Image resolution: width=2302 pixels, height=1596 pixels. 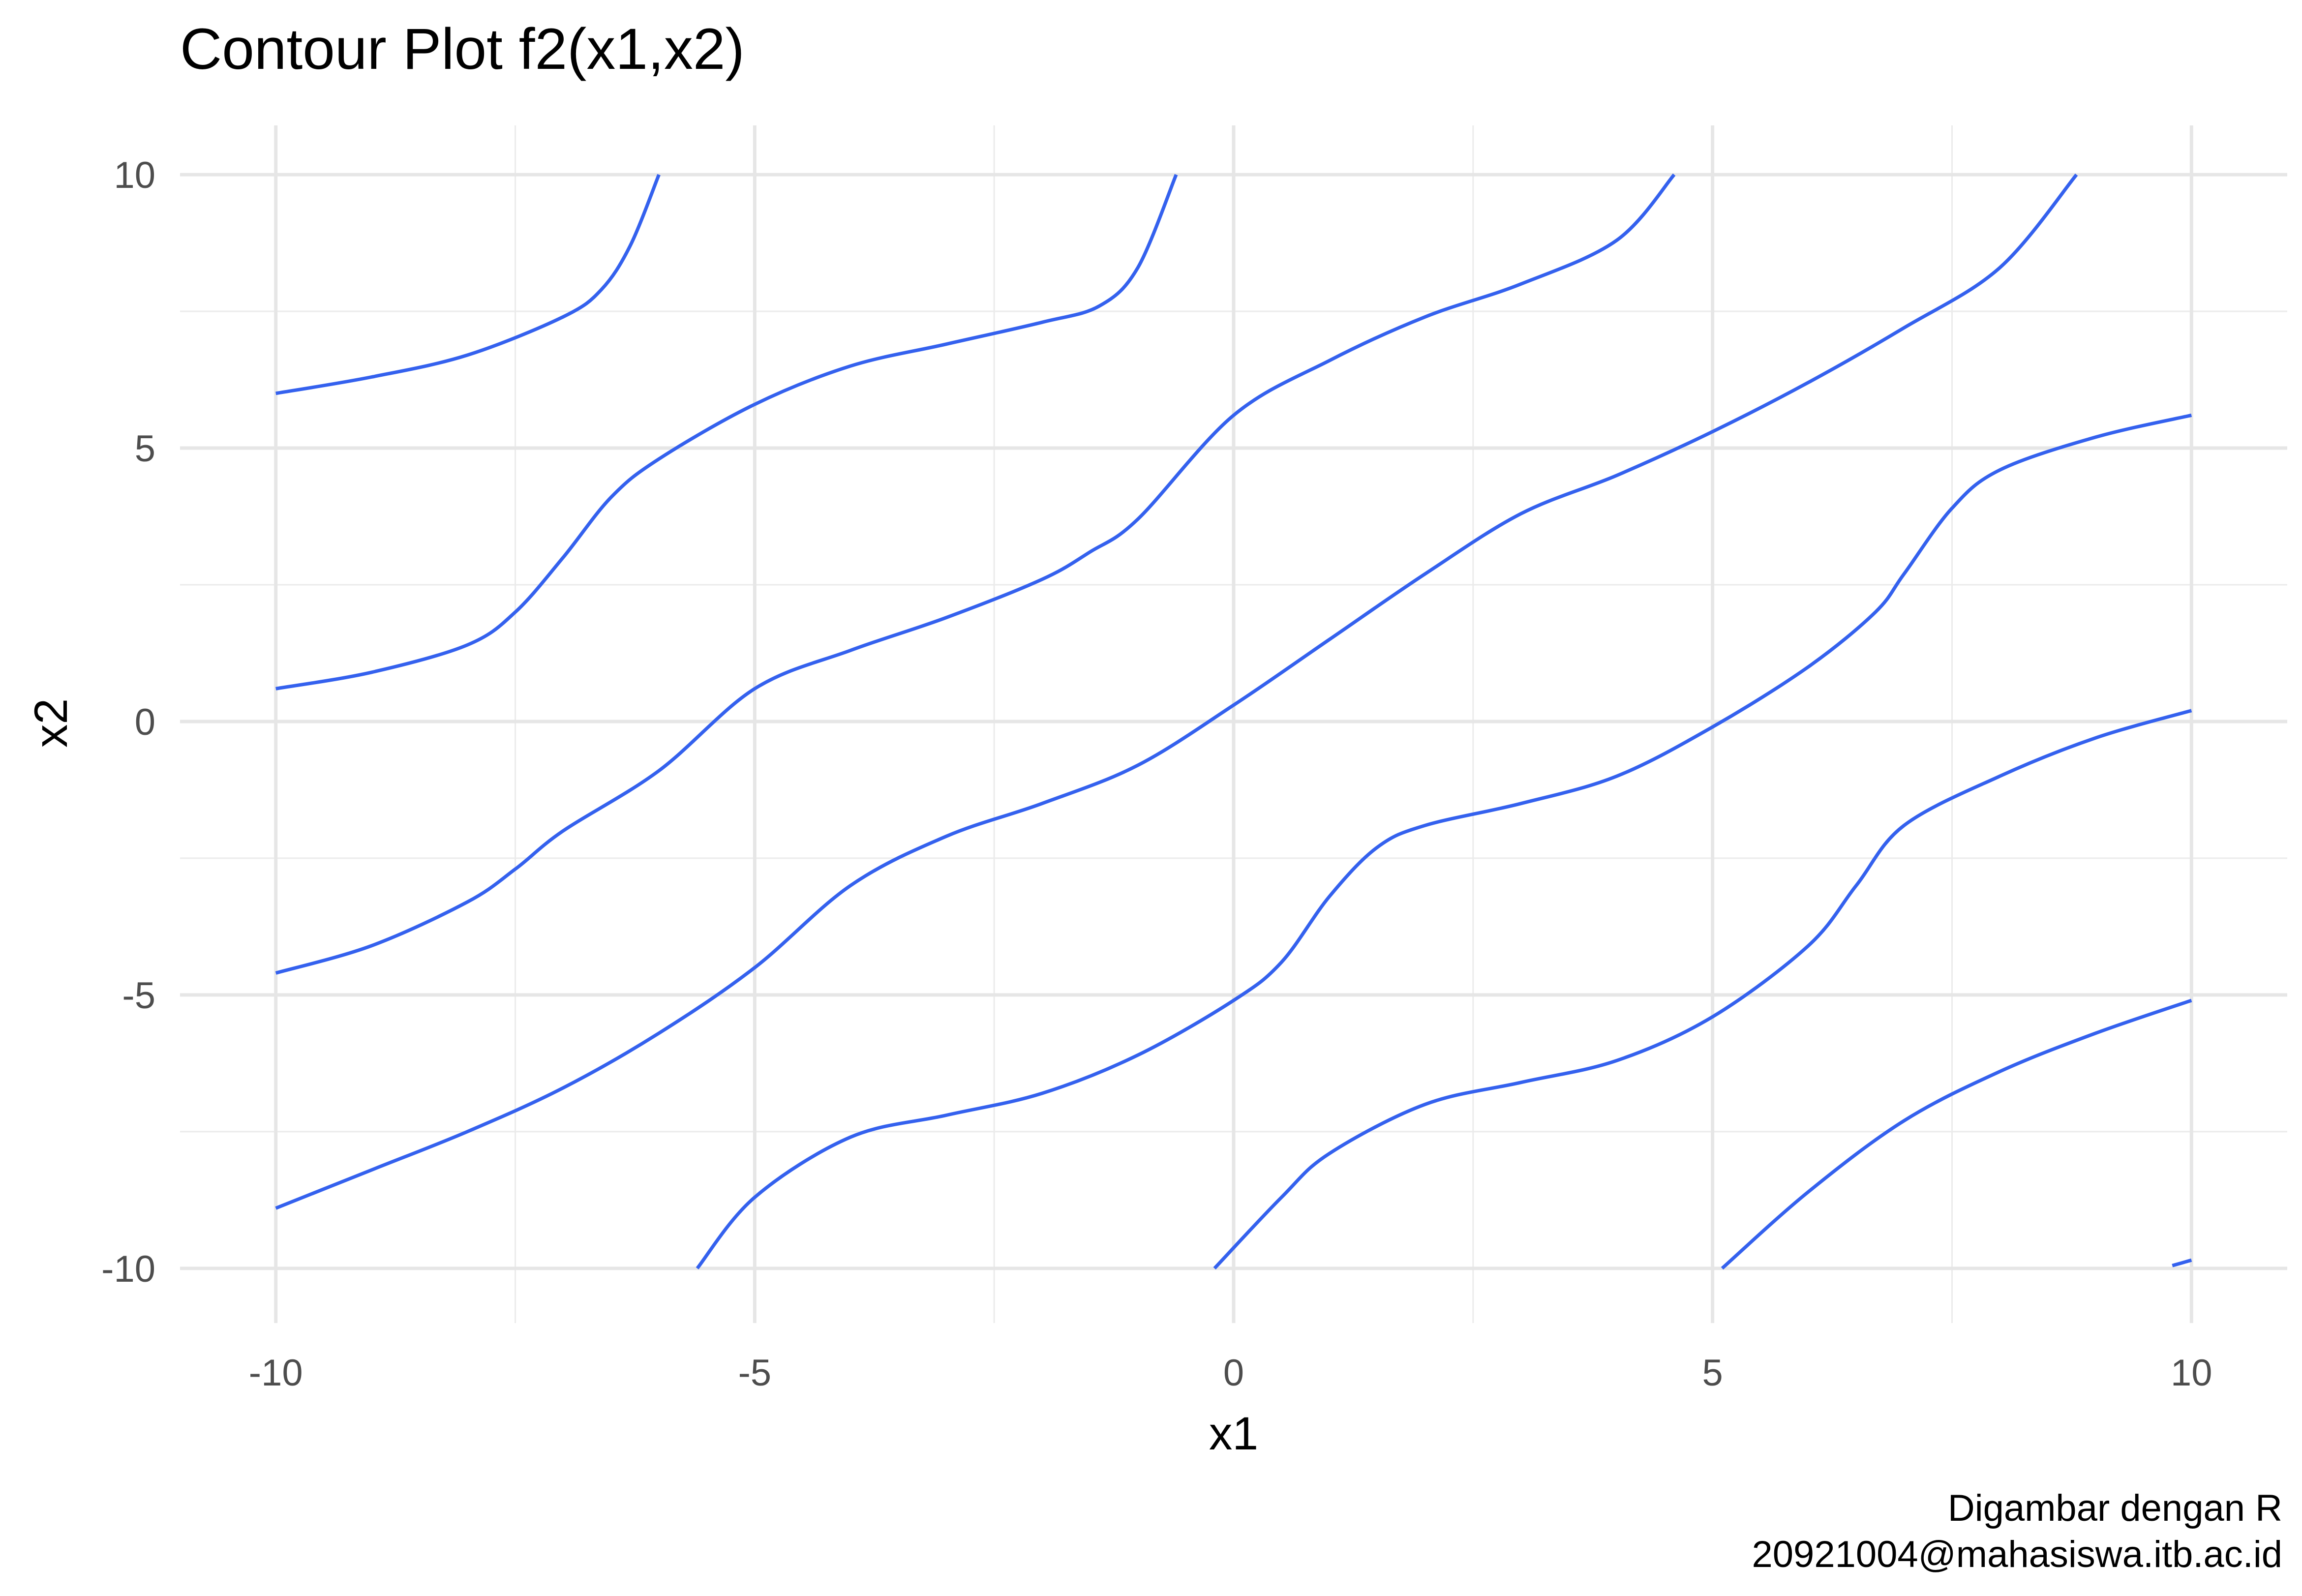 What do you see at coordinates (1233, 1434) in the screenshot?
I see `x-axis-label: x1` at bounding box center [1233, 1434].